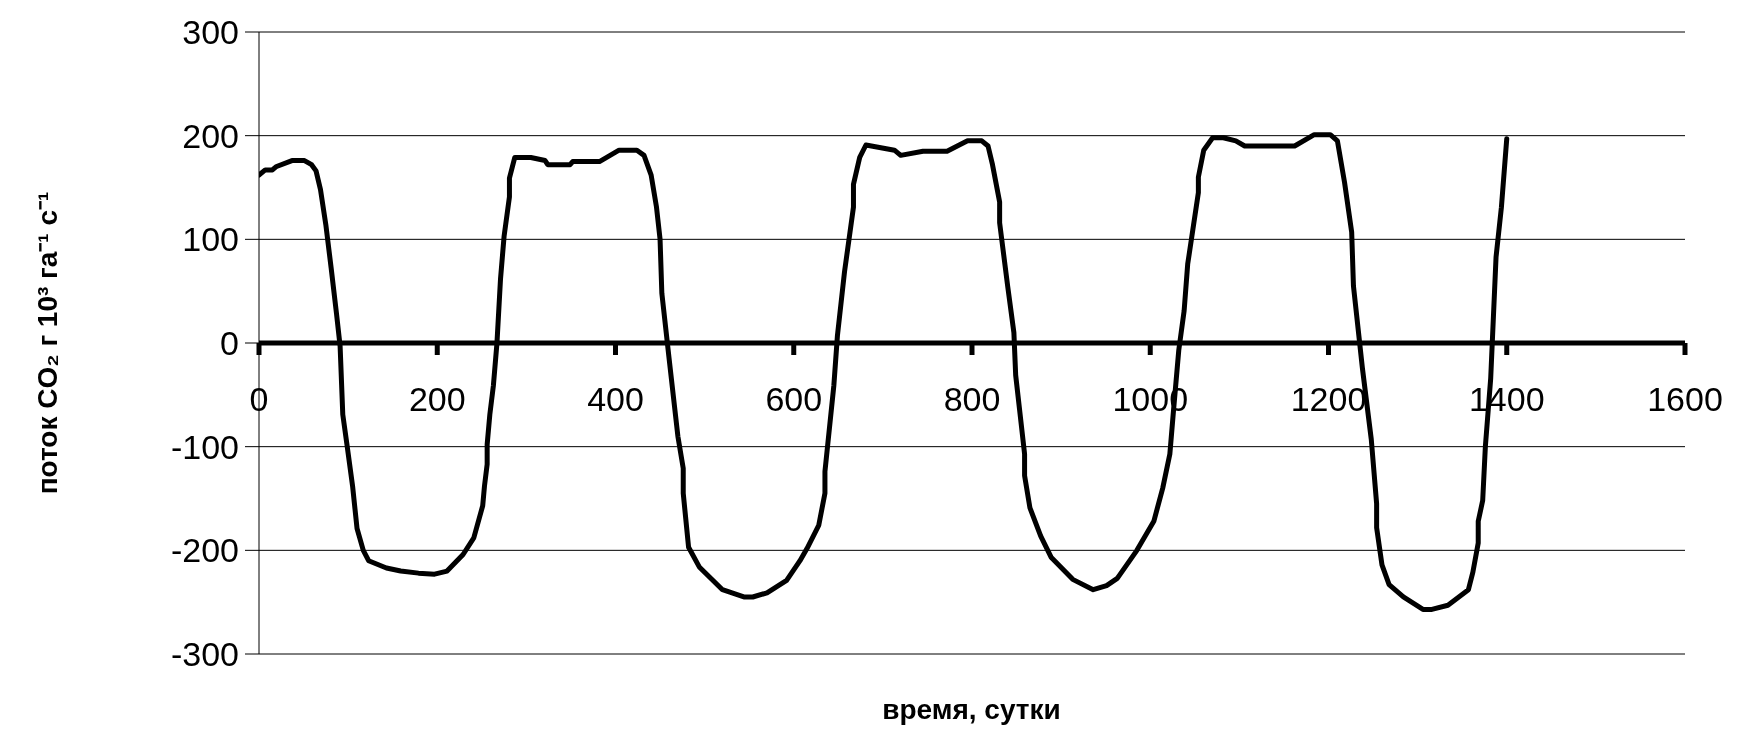 This screenshot has width=1744, height=744. Describe the element at coordinates (972, 399) in the screenshot. I see `x-tick-label: 800` at that location.